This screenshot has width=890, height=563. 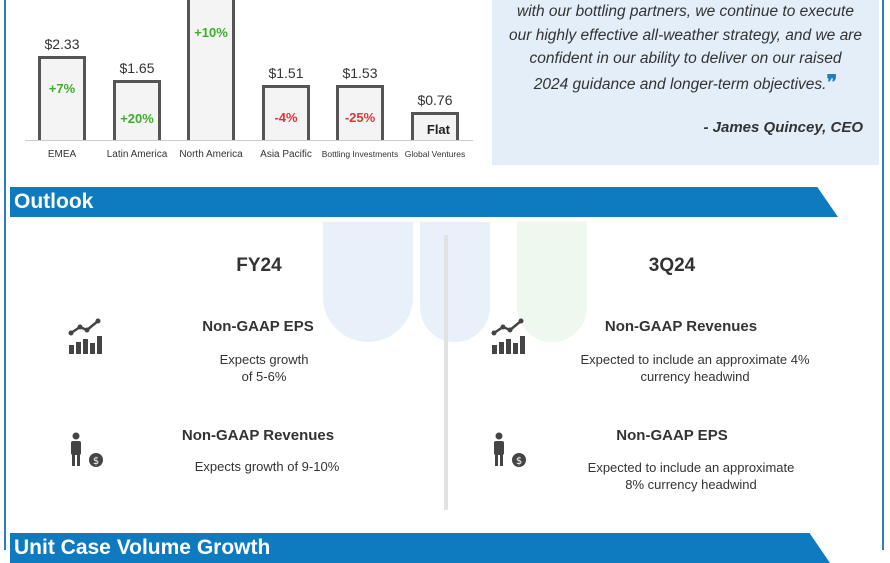 What do you see at coordinates (286, 117) in the screenshot?
I see `bar-change-label: -4%` at bounding box center [286, 117].